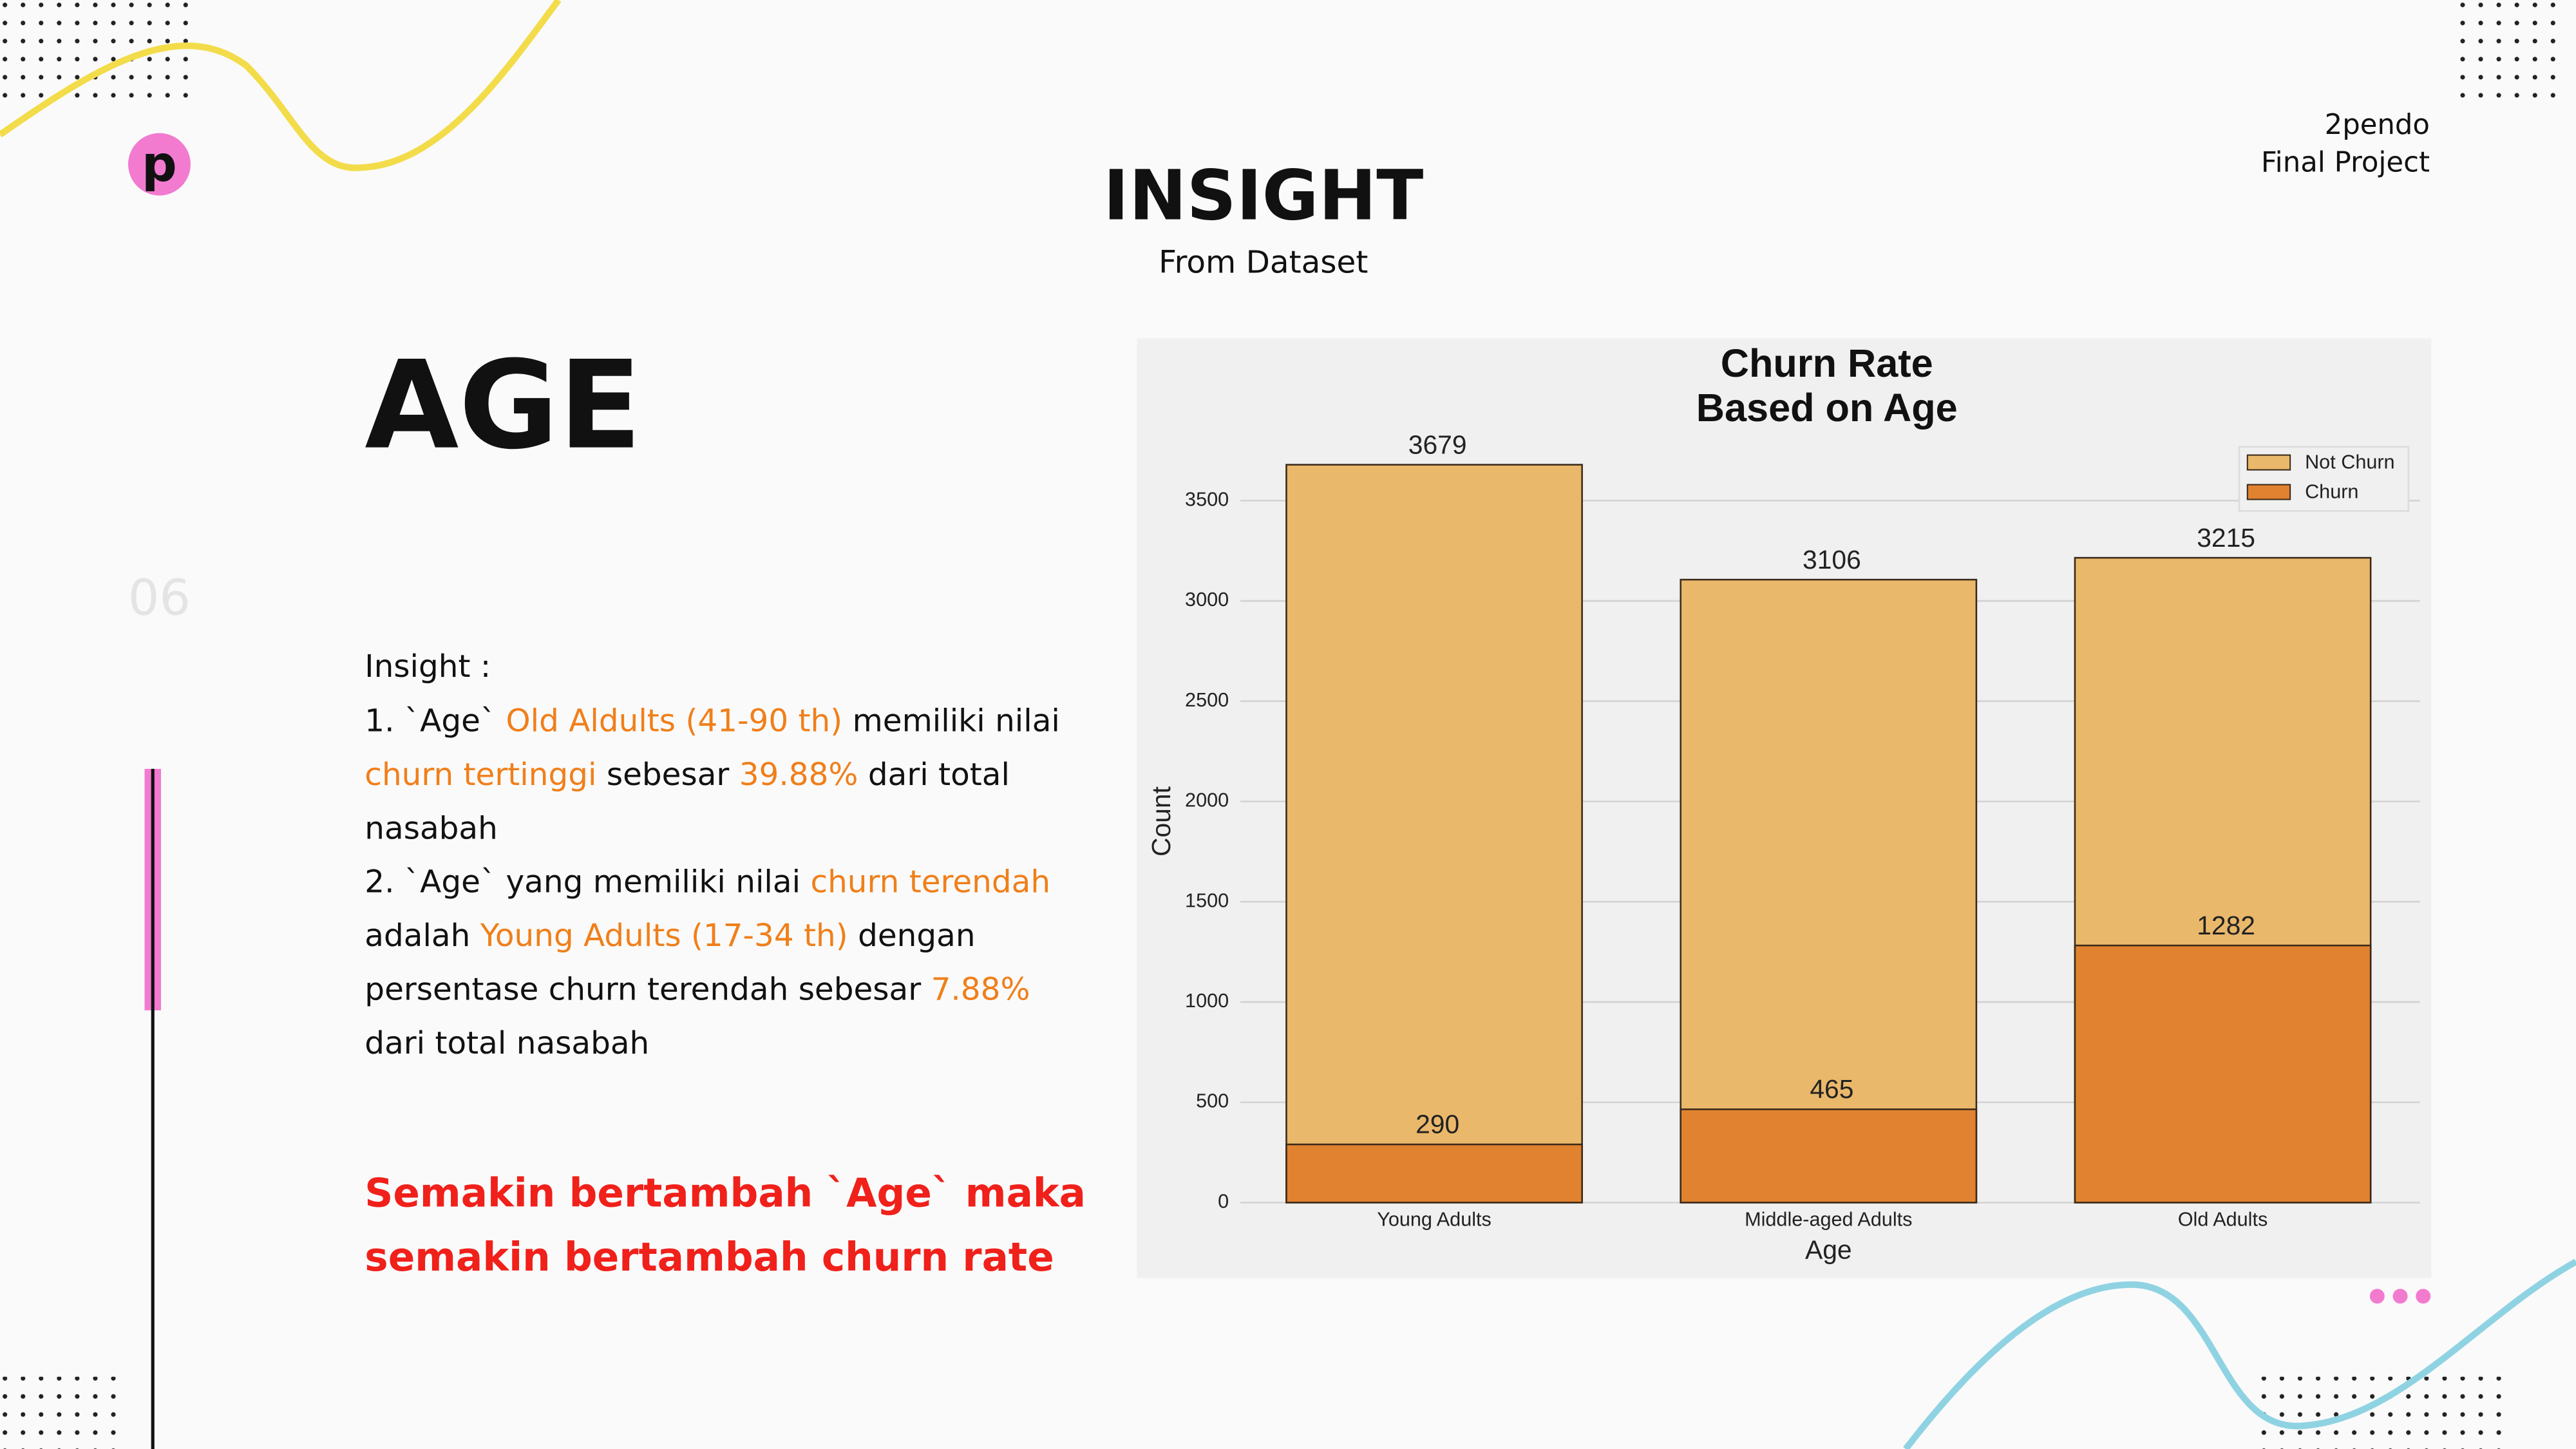 The width and height of the screenshot is (2576, 1449). What do you see at coordinates (1832, 1089) in the screenshot?
I see `value-label: 465` at bounding box center [1832, 1089].